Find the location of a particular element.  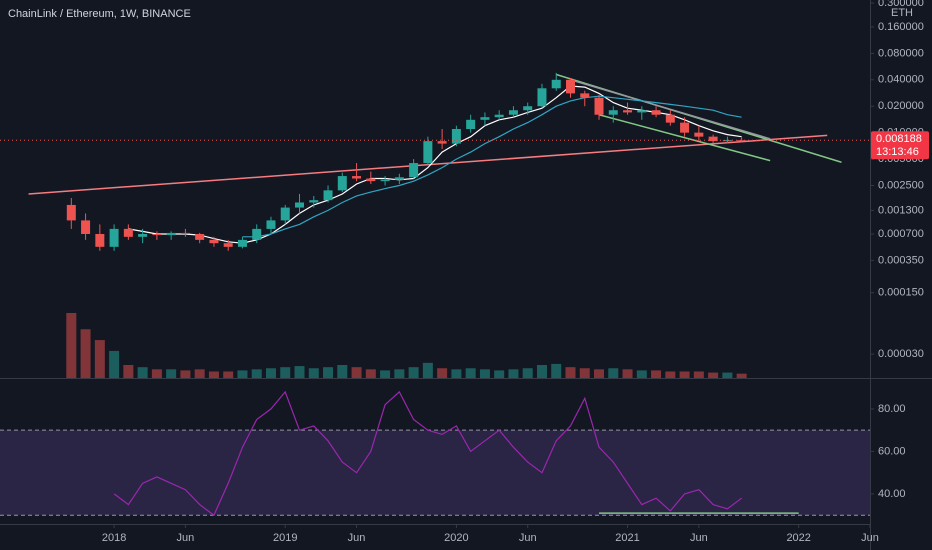

last-price-box is located at coordinates (900, 145).